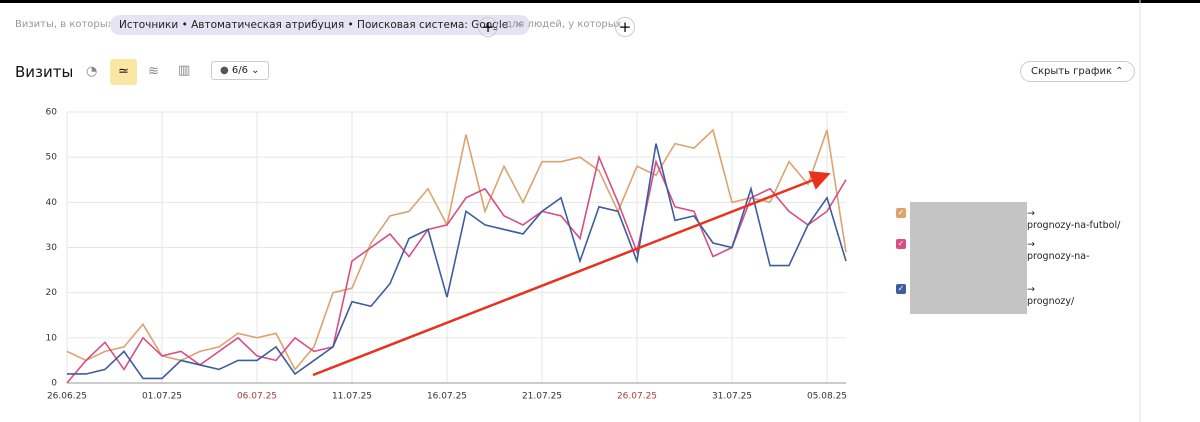 This screenshot has height=422, width=1200. I want to click on people-filter: для людей, у которых, so click(563, 24).